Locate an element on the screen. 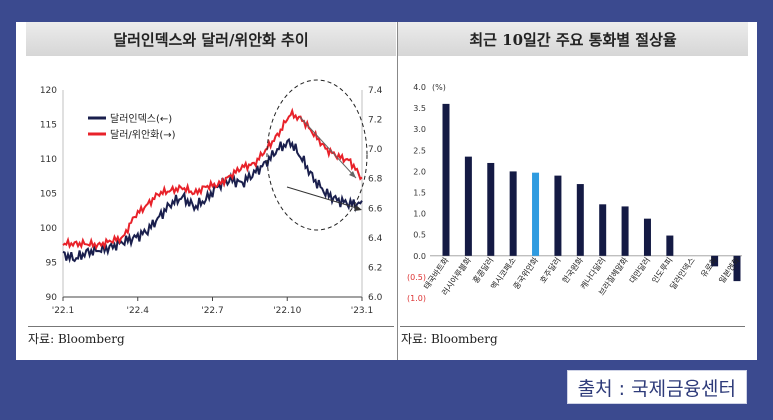 The image size is (773, 420). left-chart-title-text: 달러인덱스와 달러/위안화 추이 is located at coordinates (211, 39).